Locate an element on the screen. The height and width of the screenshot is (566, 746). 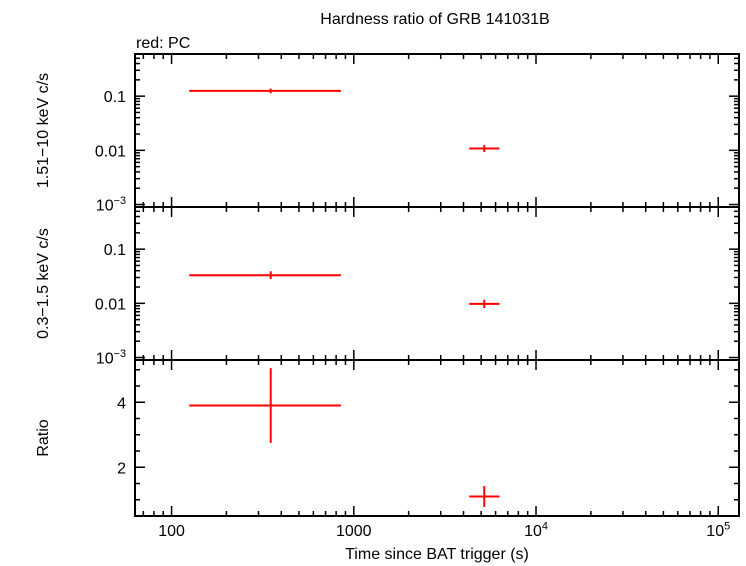
x-tick-label: 1000 is located at coordinates (354, 531).